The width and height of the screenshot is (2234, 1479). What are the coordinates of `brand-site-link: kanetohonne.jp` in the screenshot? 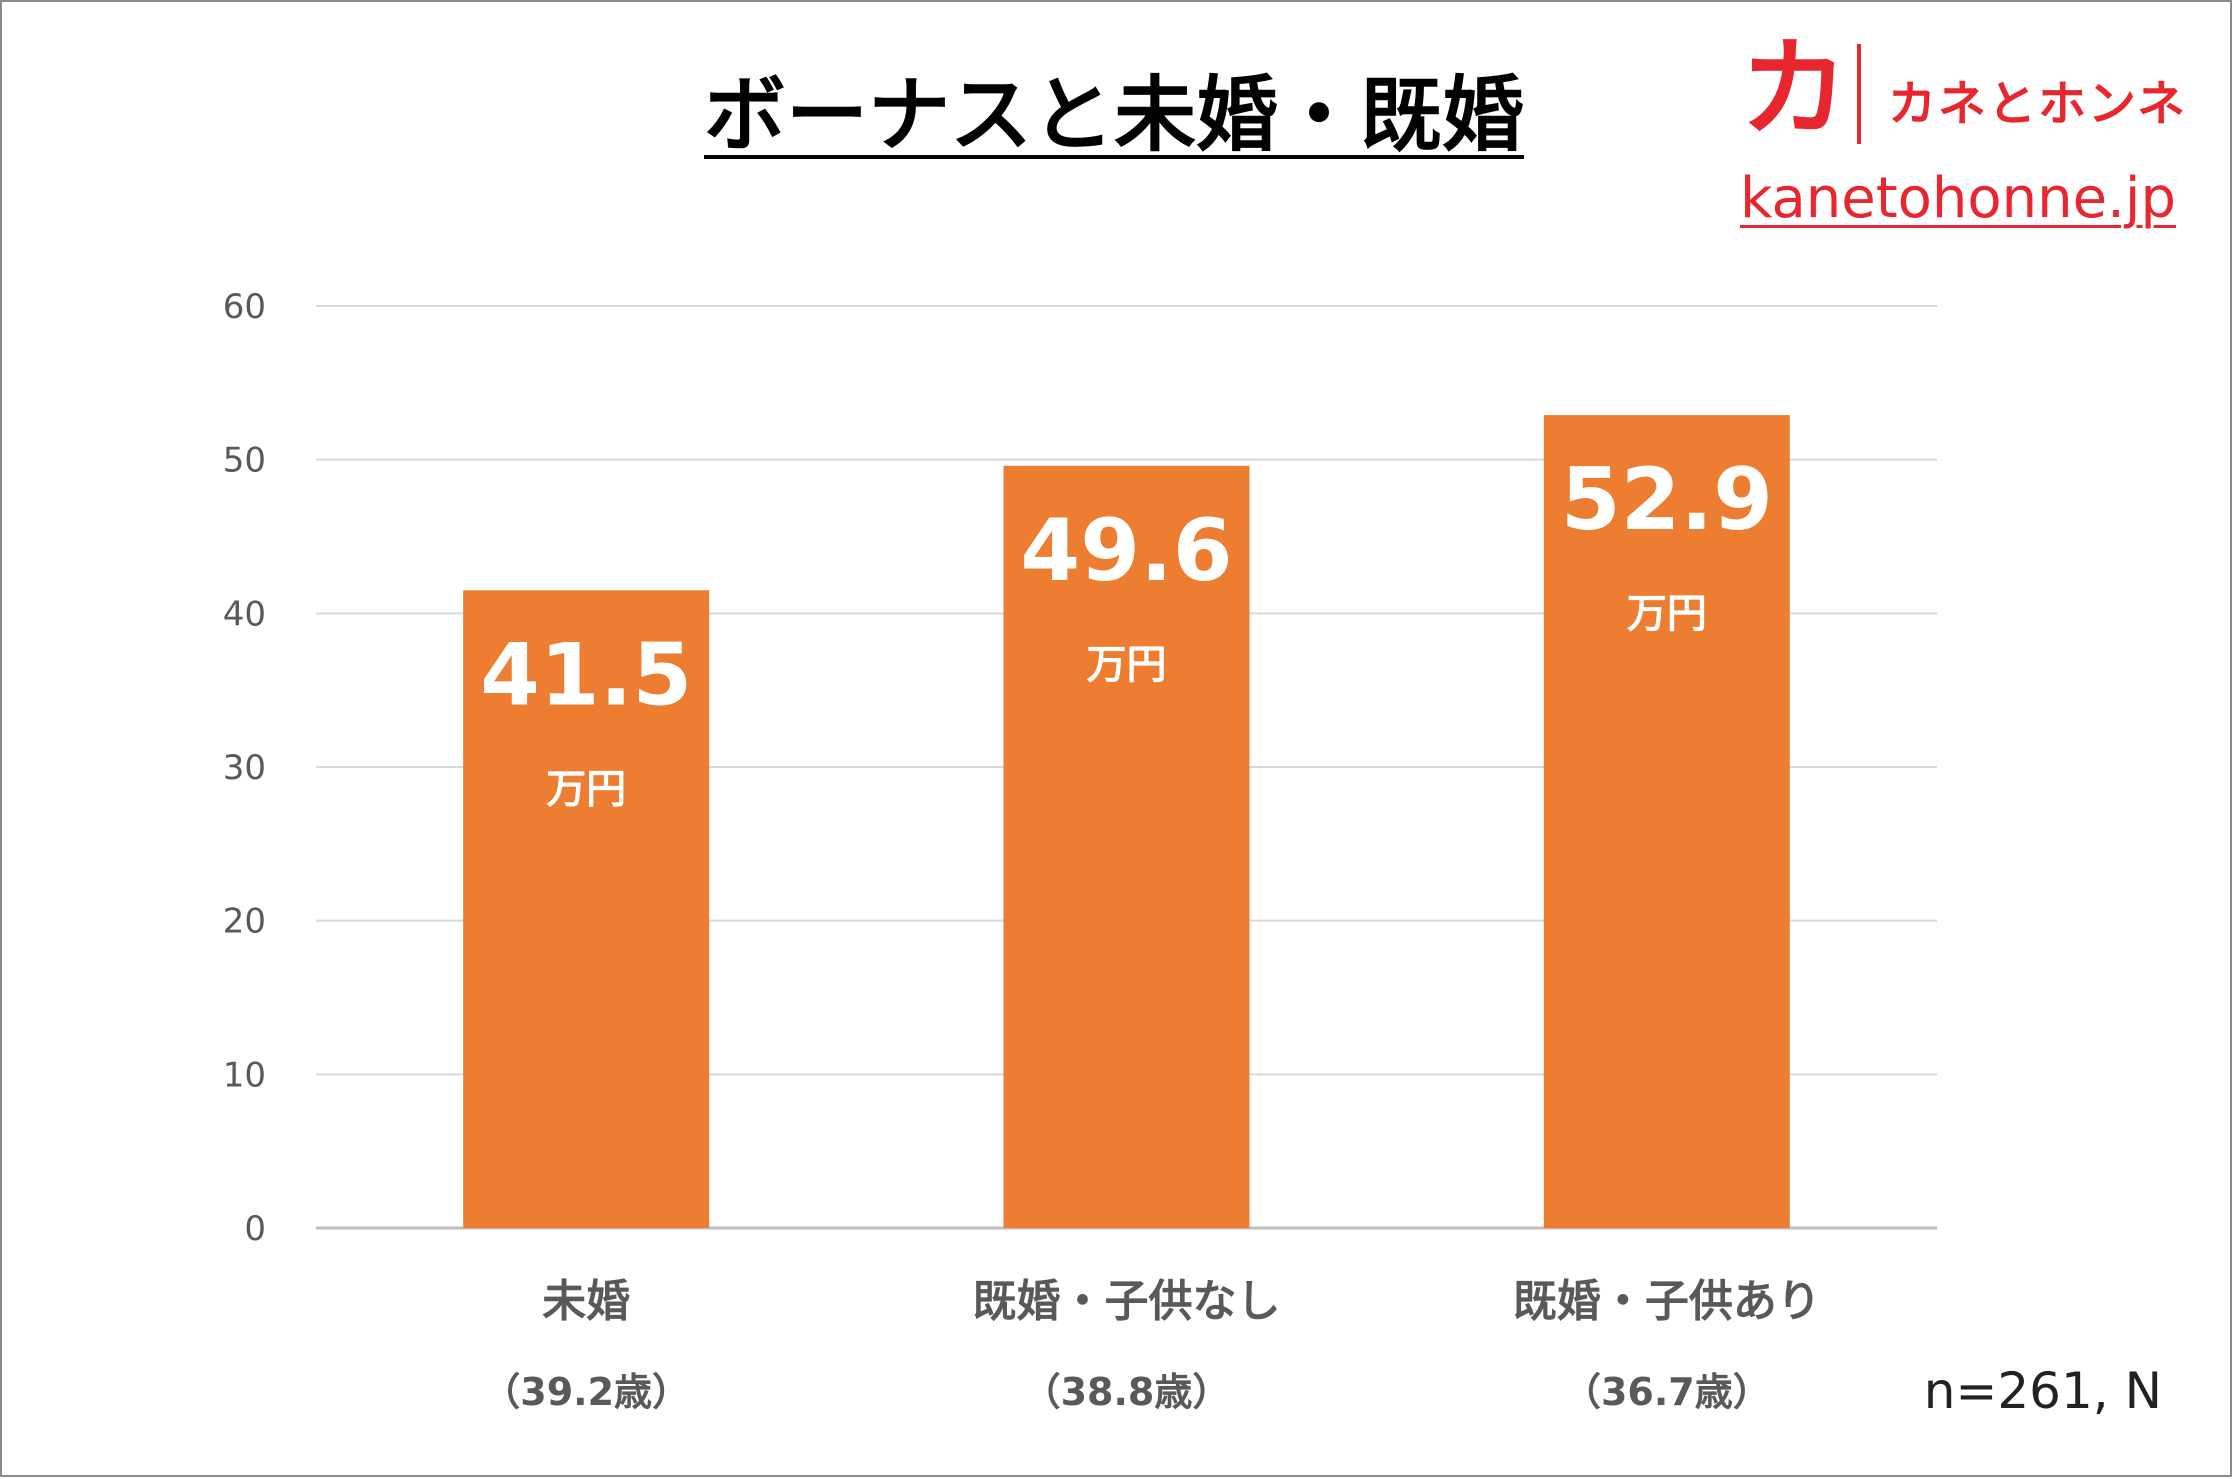 It's located at (1958, 198).